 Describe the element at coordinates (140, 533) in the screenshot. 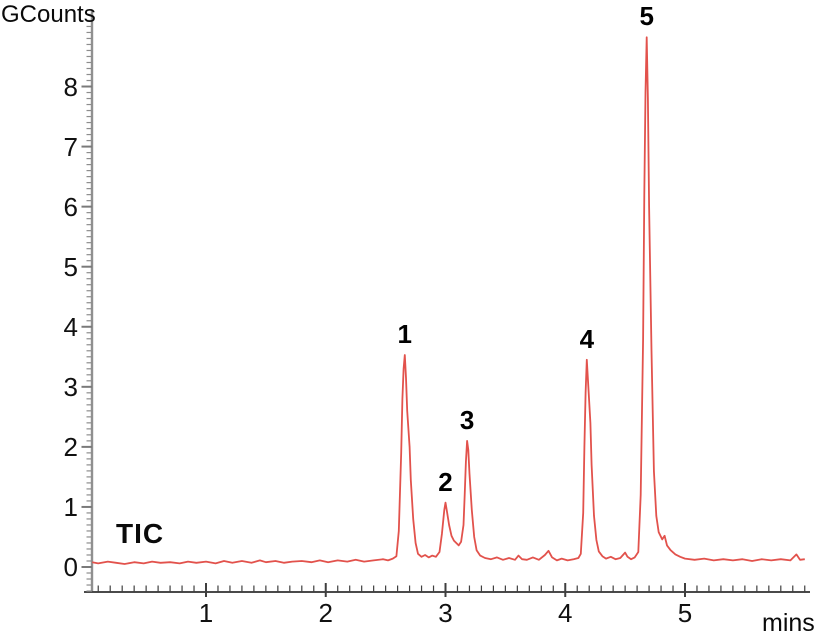

I see `trace-label-tic: TIC` at that location.